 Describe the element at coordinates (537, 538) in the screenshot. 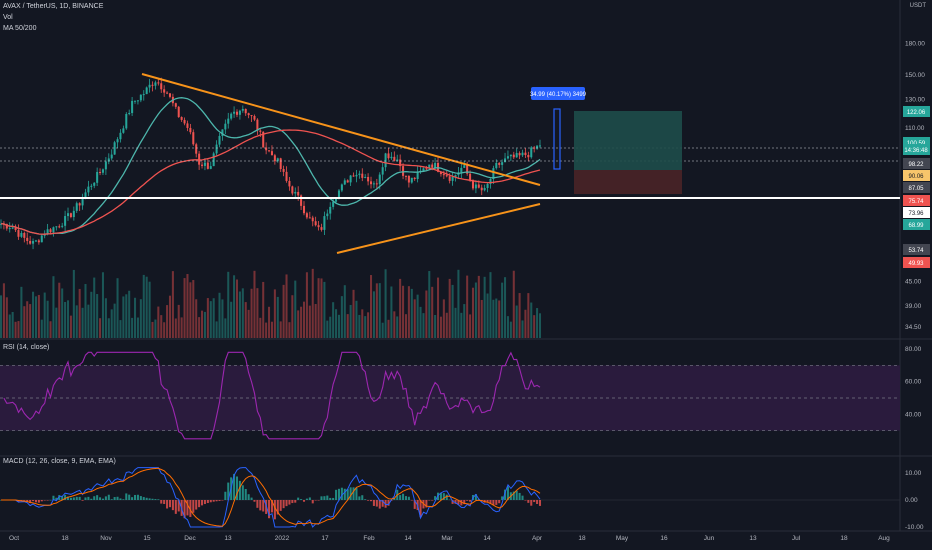

I see `time-tick-label: Apr` at that location.